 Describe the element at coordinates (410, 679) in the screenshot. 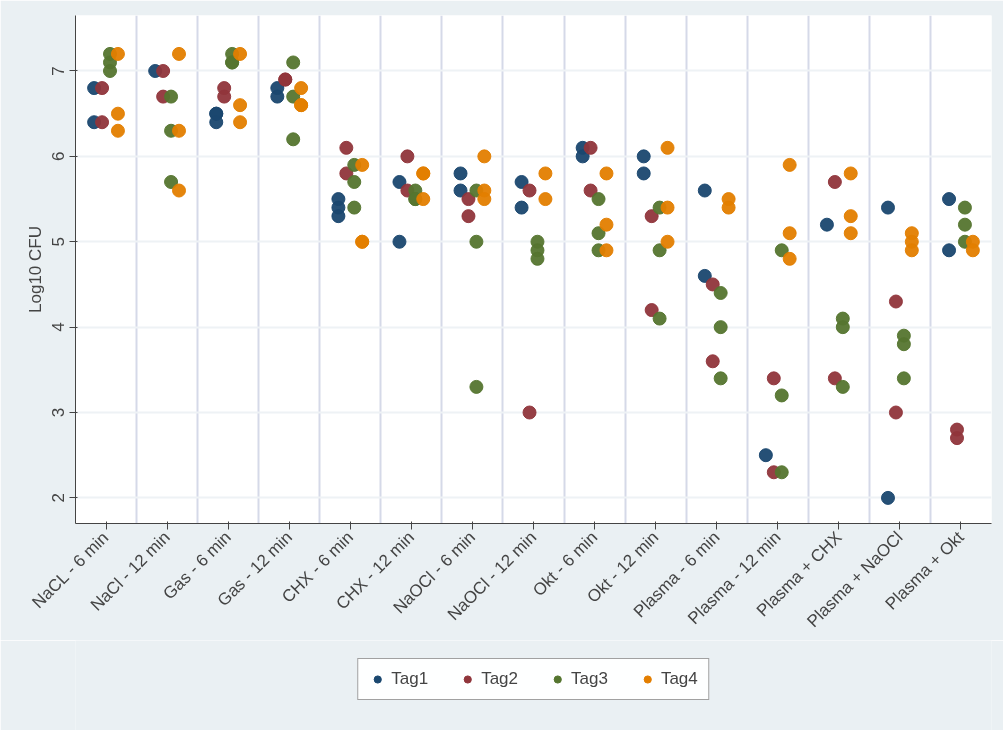

I see `legend-label: Tag1` at that location.